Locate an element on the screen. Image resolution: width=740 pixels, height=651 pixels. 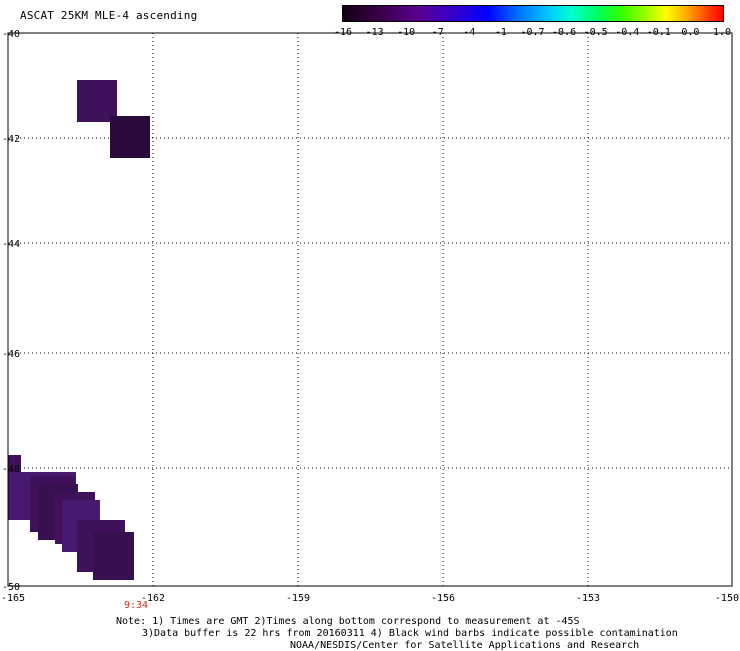
axis-tick-label: -44 is located at coordinates (11, 244).